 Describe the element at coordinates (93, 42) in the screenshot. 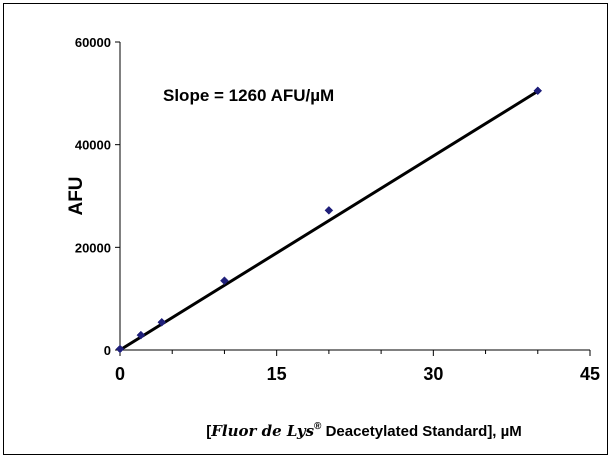

I see `y-tick-label: 60000` at that location.